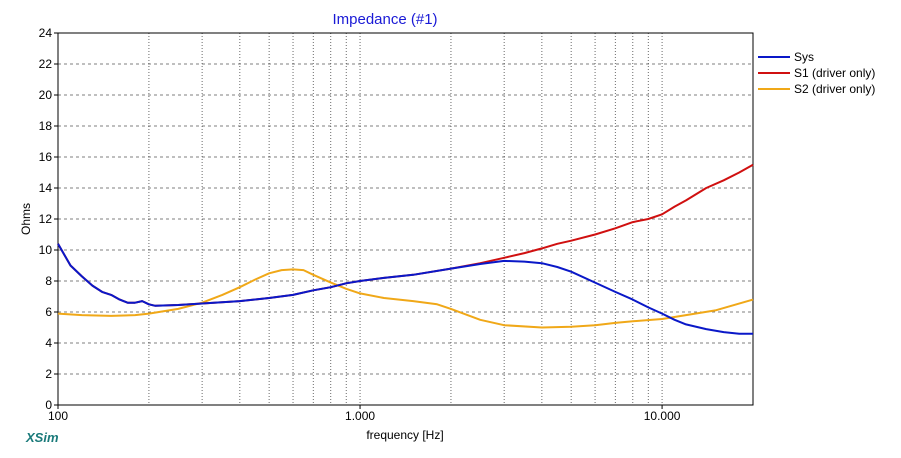 The height and width of the screenshot is (458, 901). Describe the element at coordinates (46, 95) in the screenshot. I see `y-tick-label: 20` at that location.